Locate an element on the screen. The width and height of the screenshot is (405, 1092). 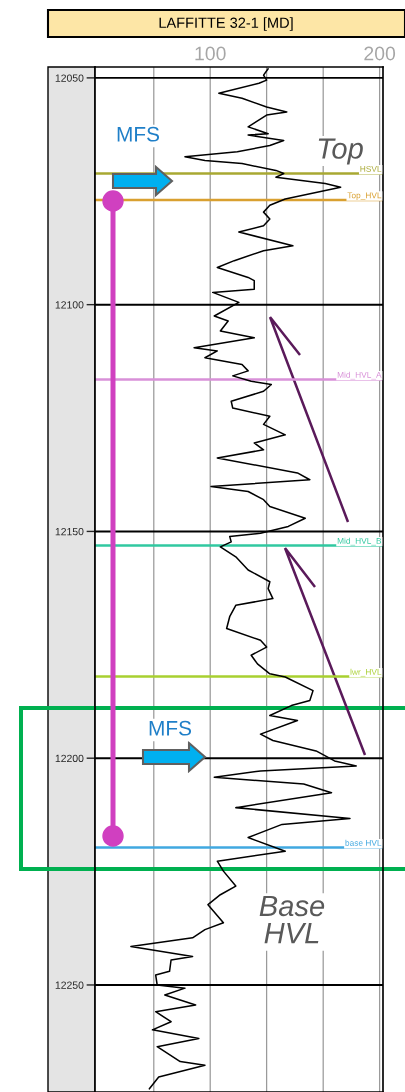
x-tick-label: 200 is located at coordinates (380, 53).